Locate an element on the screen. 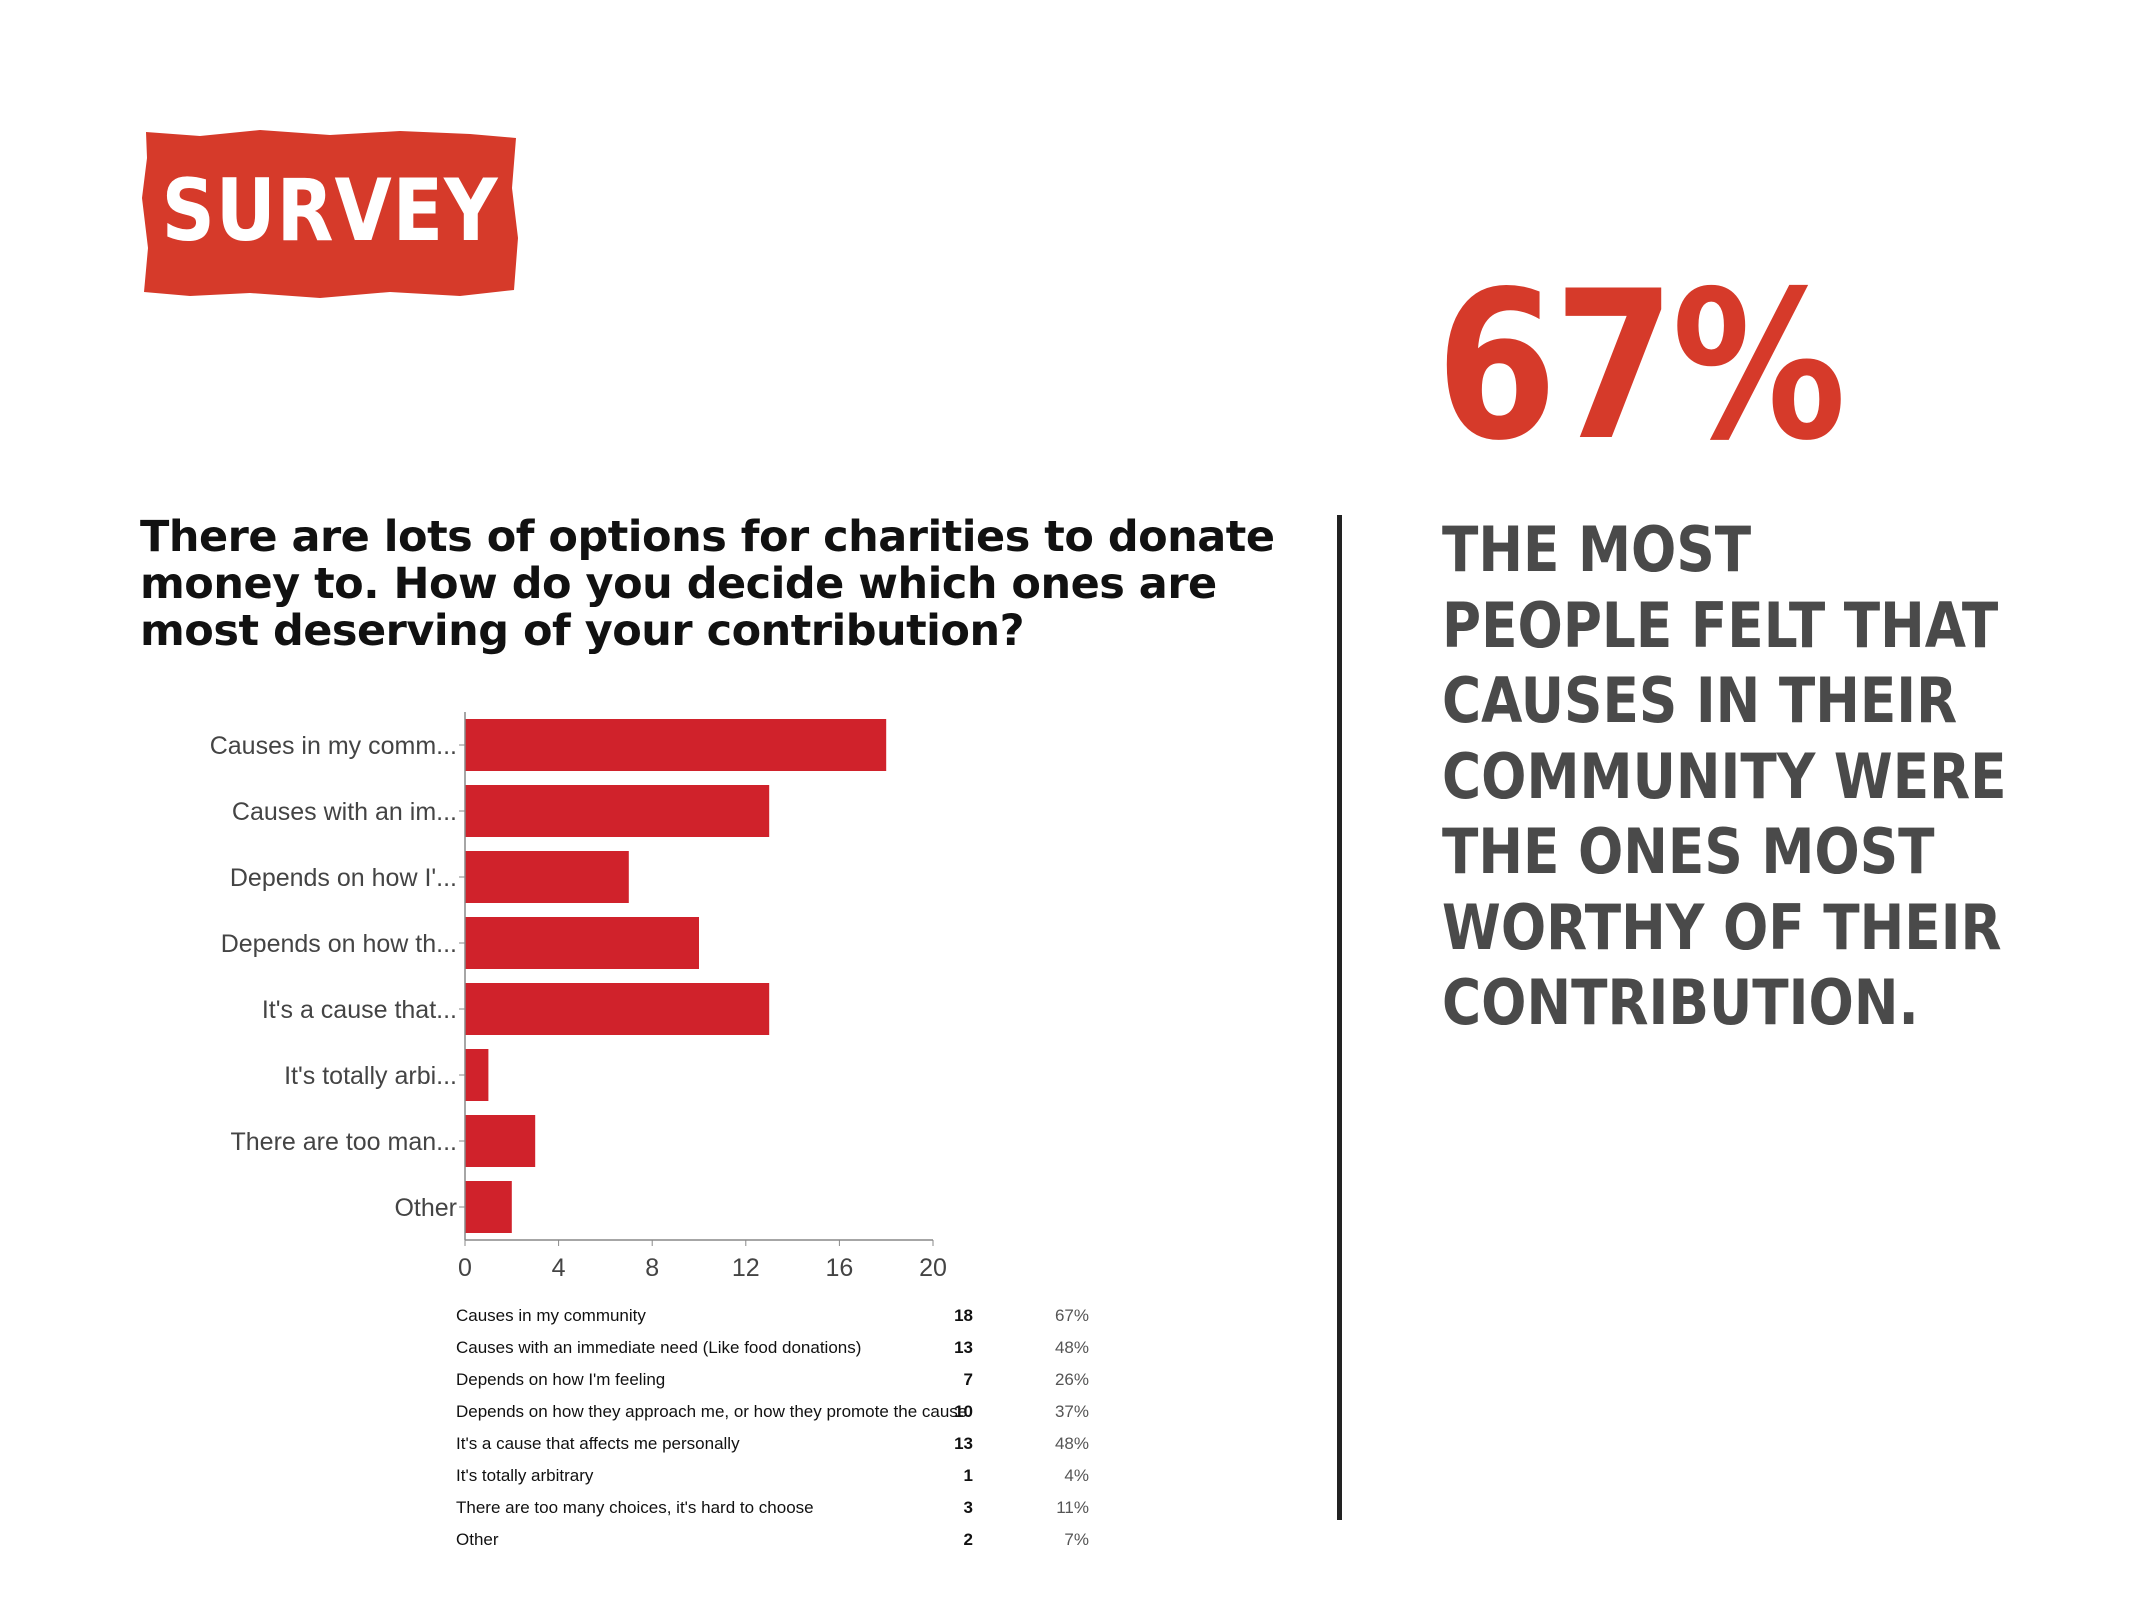 The height and width of the screenshot is (1600, 2133). table-percent: 11% is located at coordinates (1072, 1507).